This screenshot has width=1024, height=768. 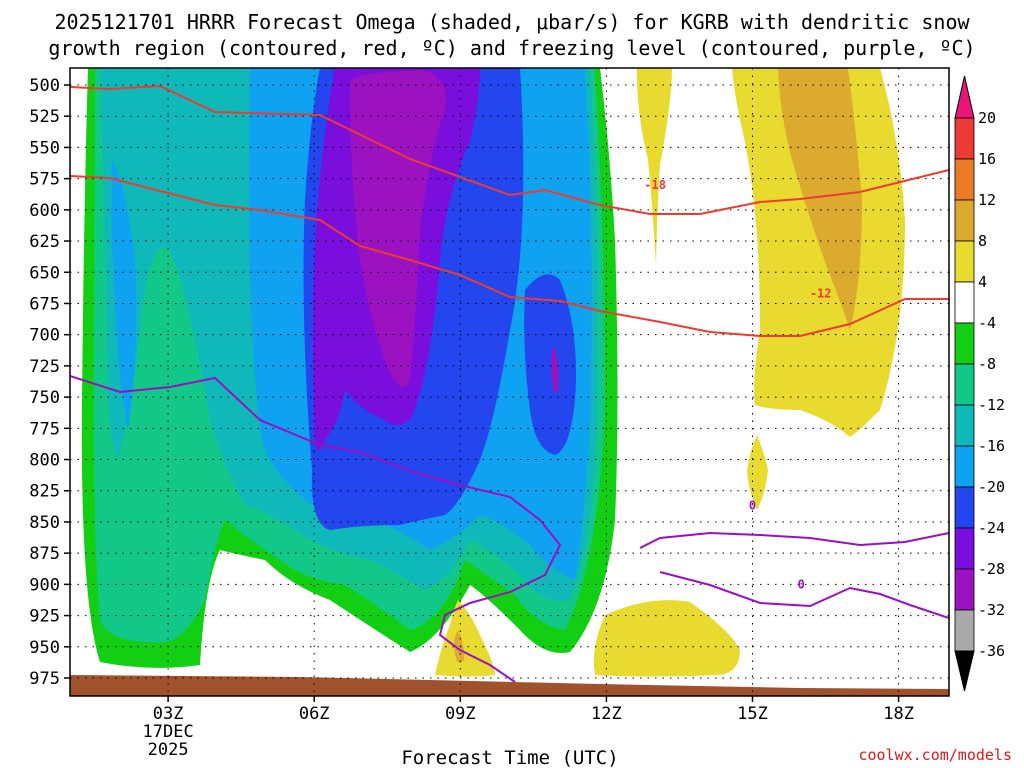 I want to click on y-tick-label: 700, so click(x=44, y=336).